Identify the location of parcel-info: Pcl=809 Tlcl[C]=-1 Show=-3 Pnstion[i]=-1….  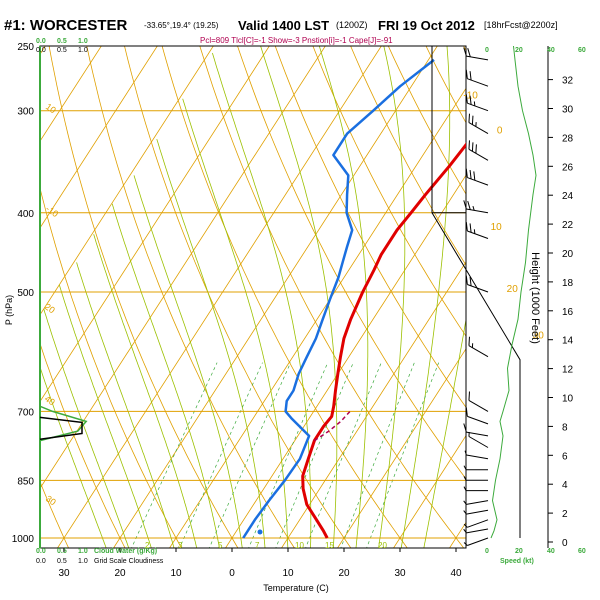
(296, 40).